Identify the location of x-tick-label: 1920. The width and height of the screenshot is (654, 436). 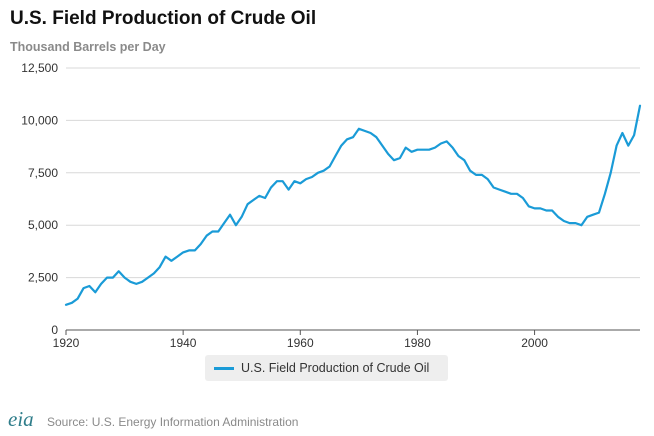
(66, 343).